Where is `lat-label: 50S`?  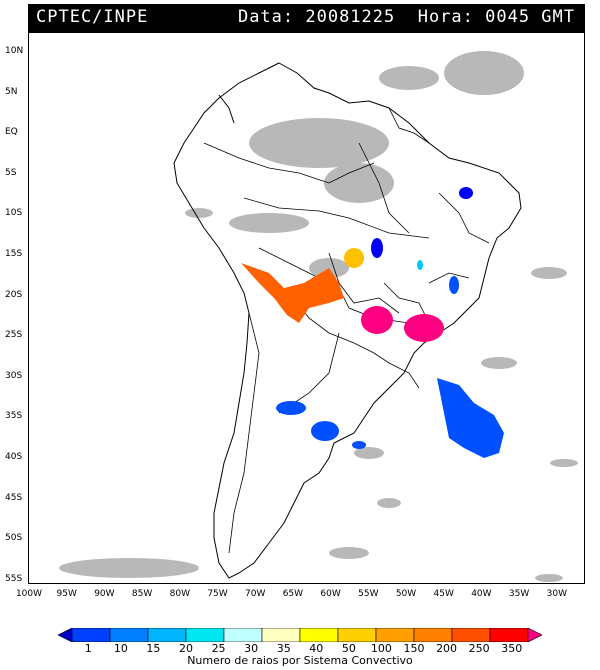
lat-label: 50S is located at coordinates (14, 538).